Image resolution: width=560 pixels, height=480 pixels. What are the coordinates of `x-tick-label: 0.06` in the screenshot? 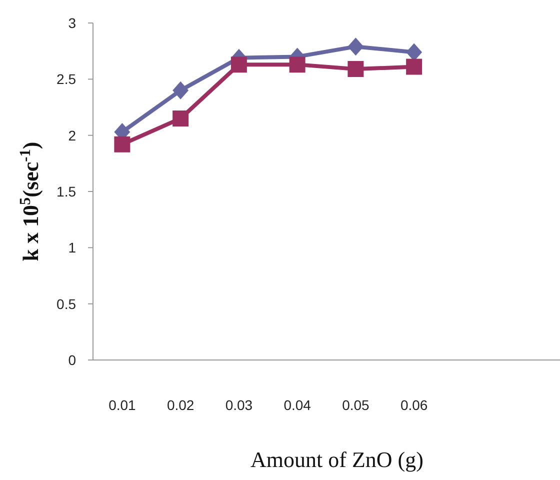 It's located at (414, 405).